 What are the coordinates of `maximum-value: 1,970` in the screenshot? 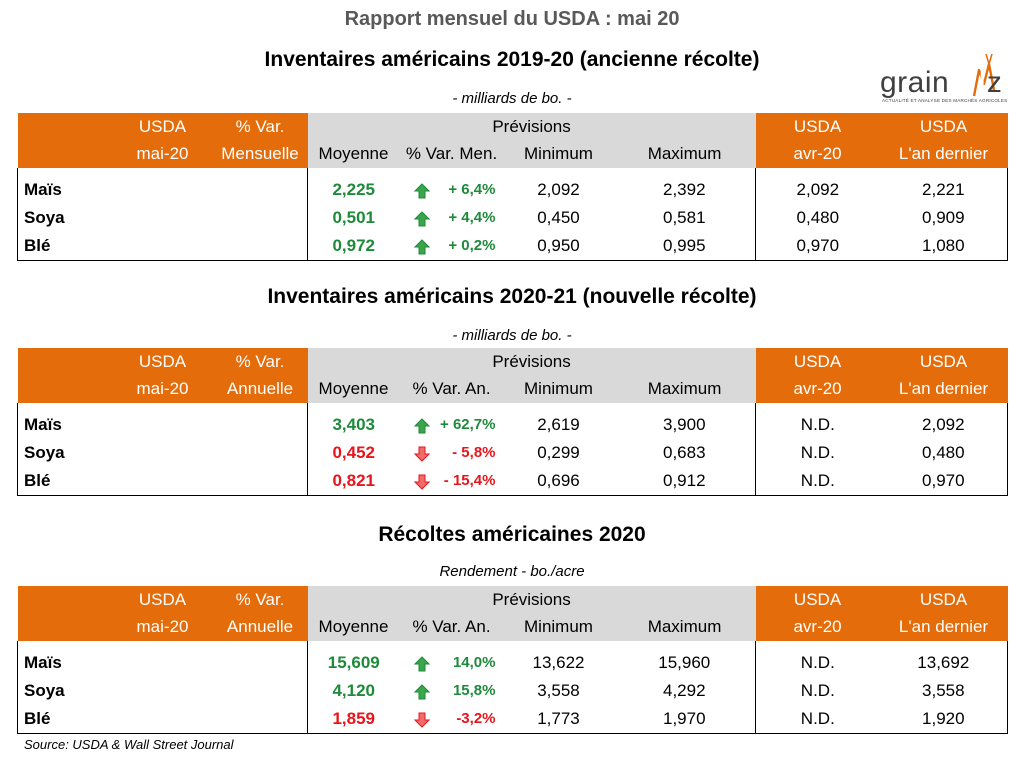 It's located at (685, 719).